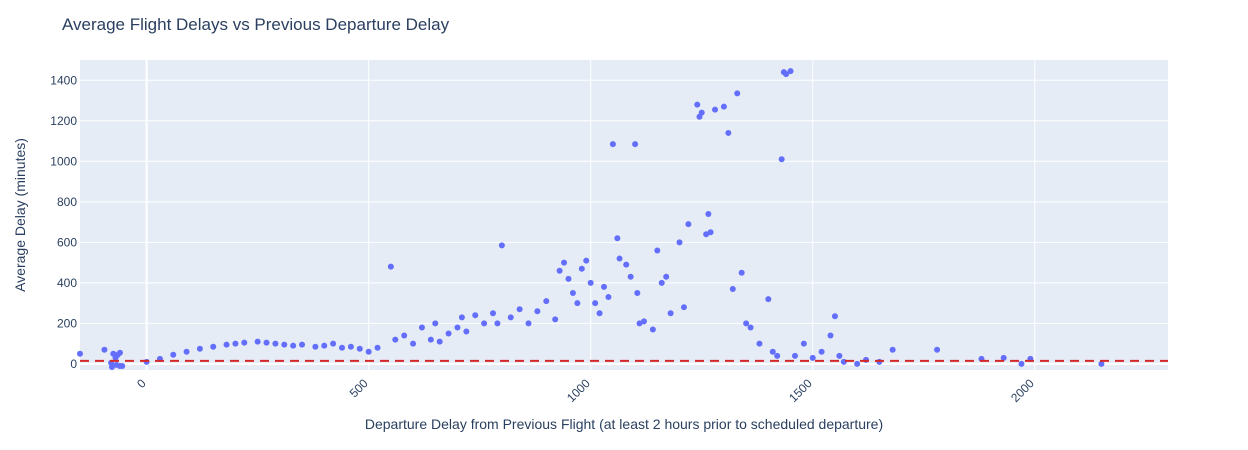 The height and width of the screenshot is (450, 1248). What do you see at coordinates (67, 323) in the screenshot?
I see `y-tick-label: 200` at bounding box center [67, 323].